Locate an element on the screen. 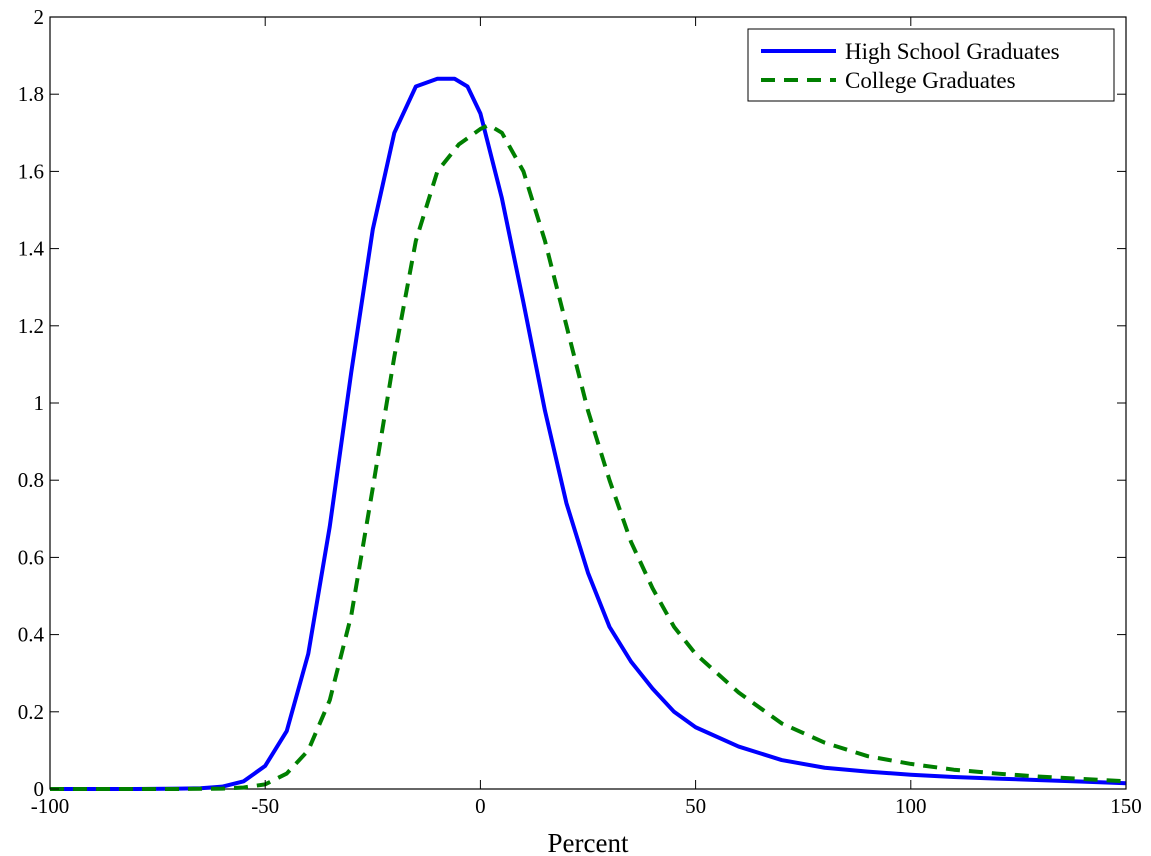 This screenshot has height=856, width=1151. y-tick-label: 1.4 is located at coordinates (31, 249).